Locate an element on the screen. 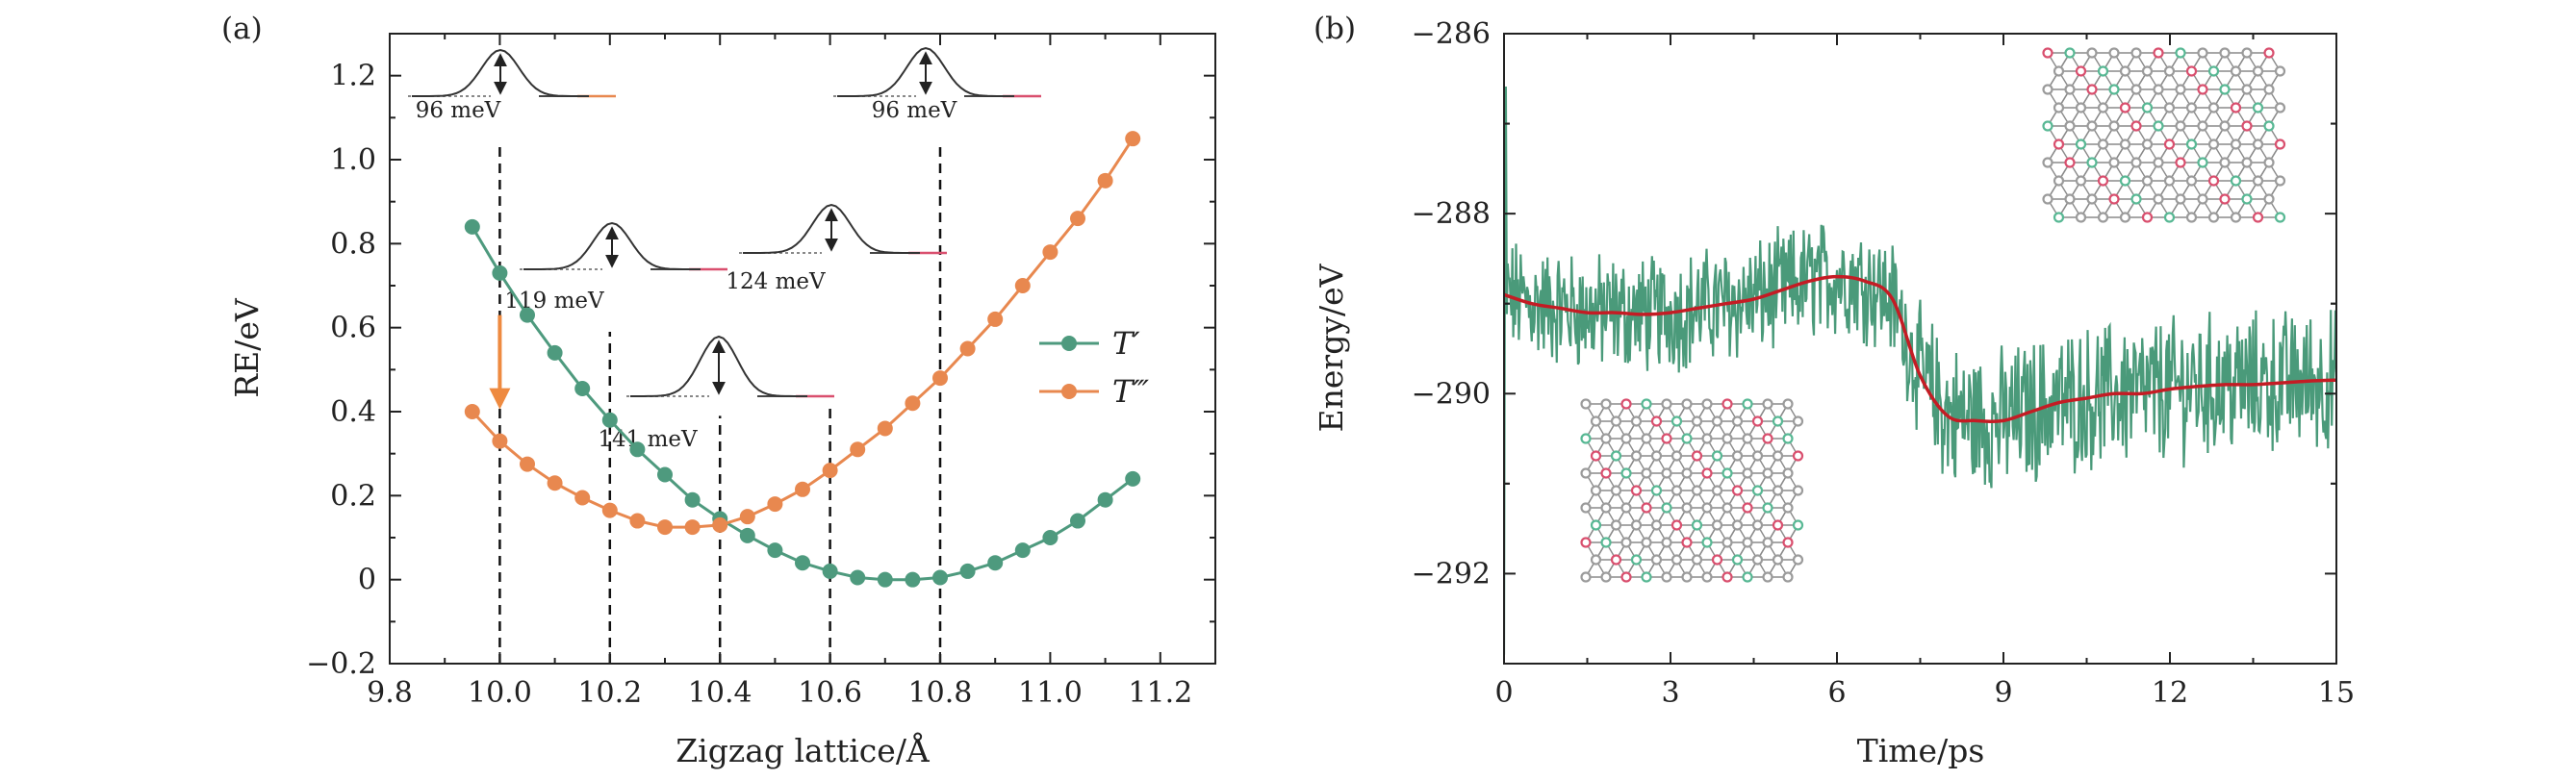  peak-inset: 141 meV is located at coordinates (716, 393).